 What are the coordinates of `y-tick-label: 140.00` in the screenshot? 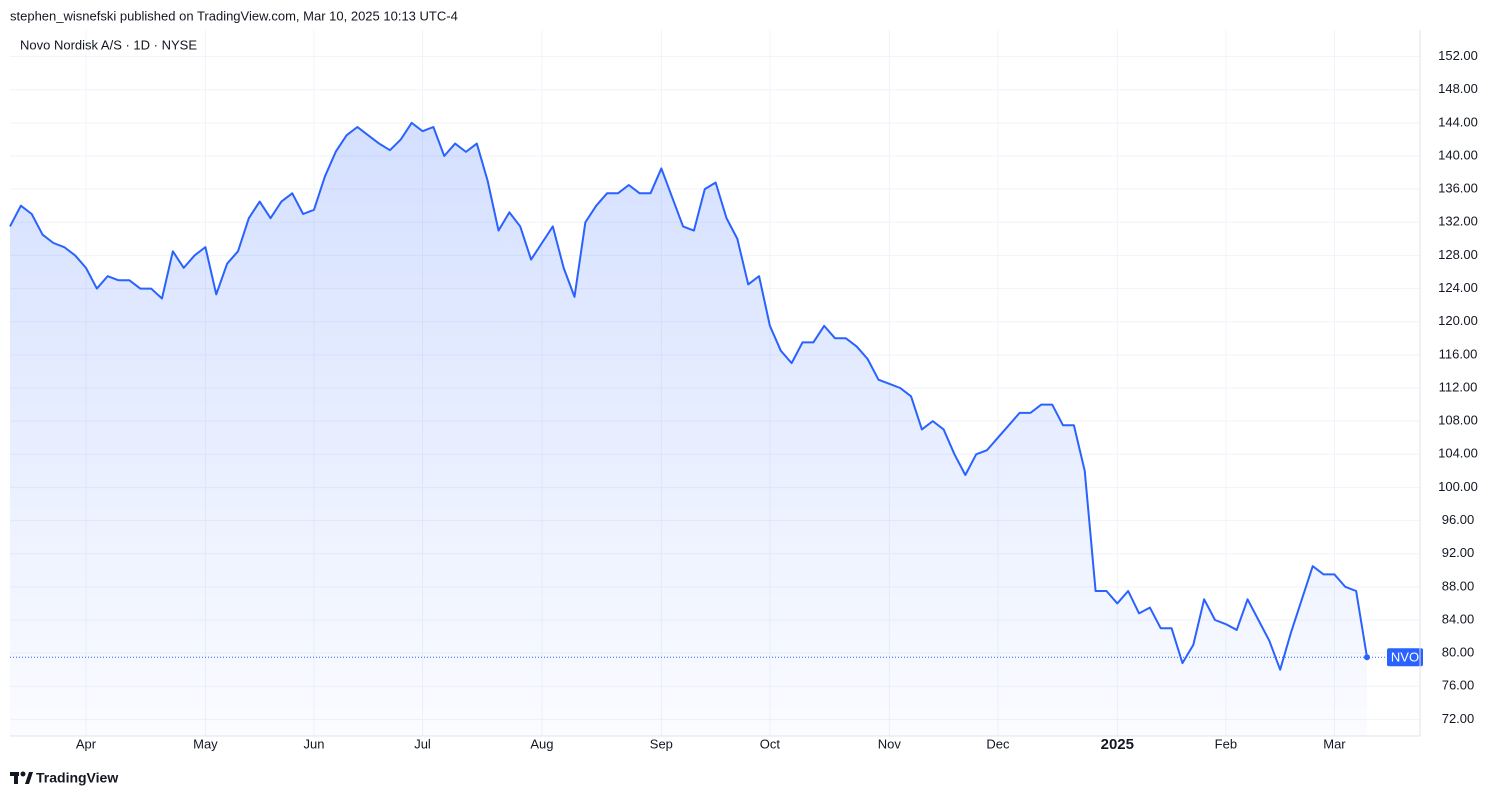 It's located at (1458, 154).